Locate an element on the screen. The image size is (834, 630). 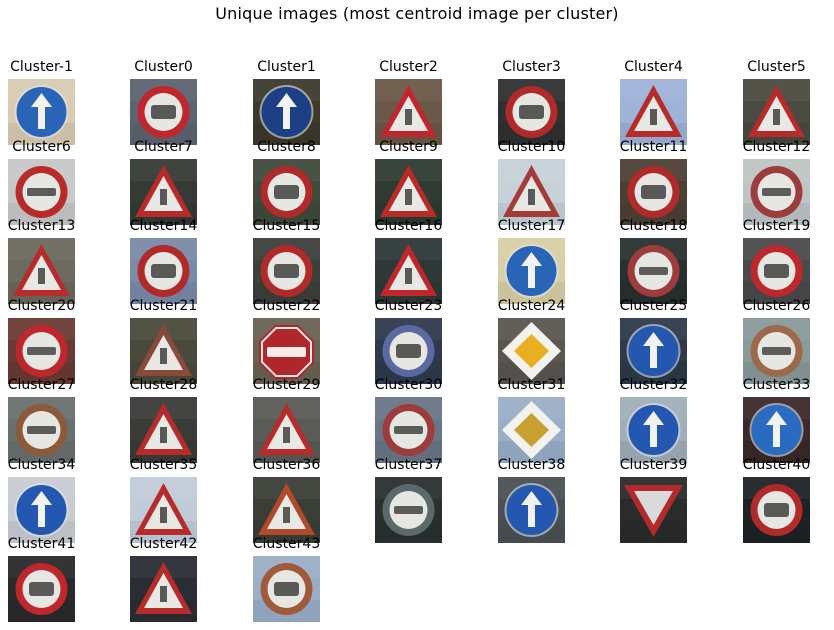
cluster-label: Cluster2 is located at coordinates (408, 67).